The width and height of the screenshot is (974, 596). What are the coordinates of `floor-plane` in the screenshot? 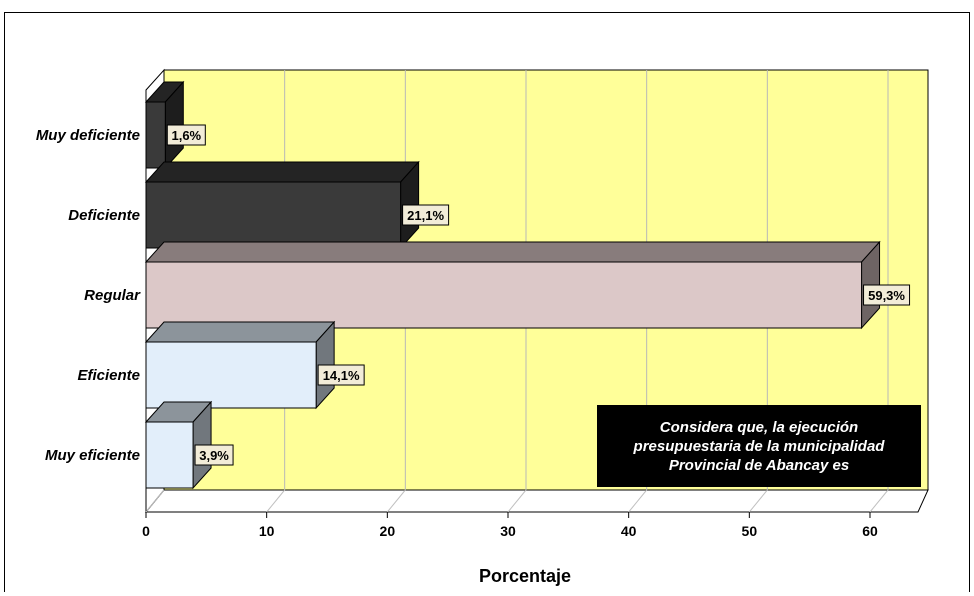 It's located at (536, 501).